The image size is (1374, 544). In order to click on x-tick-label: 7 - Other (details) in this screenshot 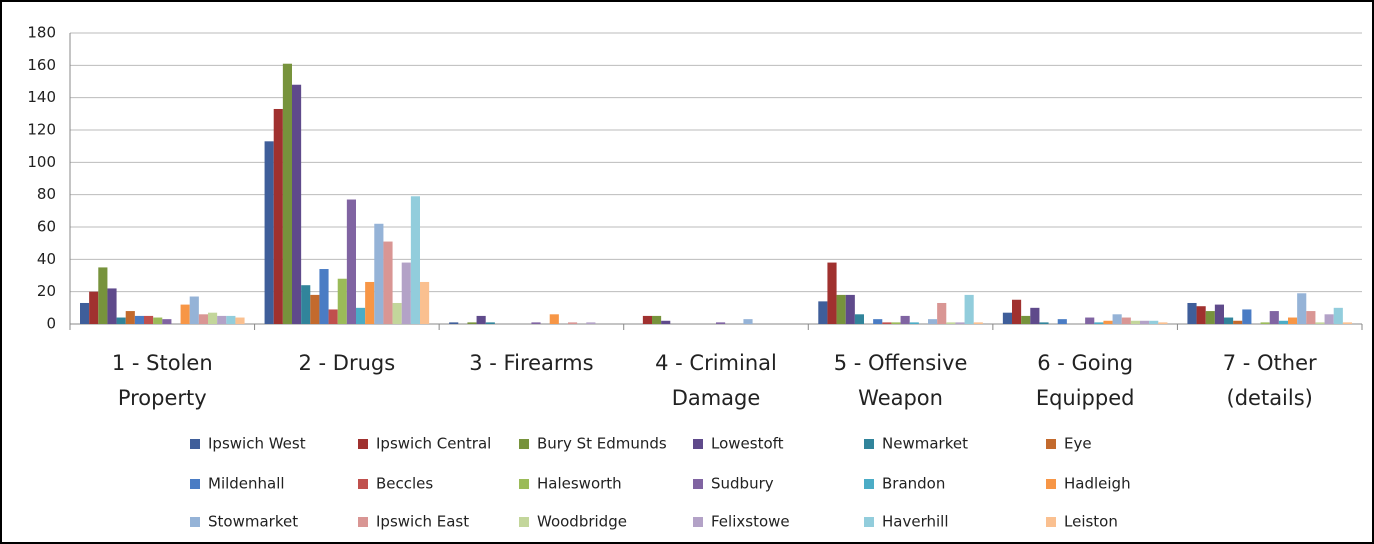, I will do `click(1269, 380)`.